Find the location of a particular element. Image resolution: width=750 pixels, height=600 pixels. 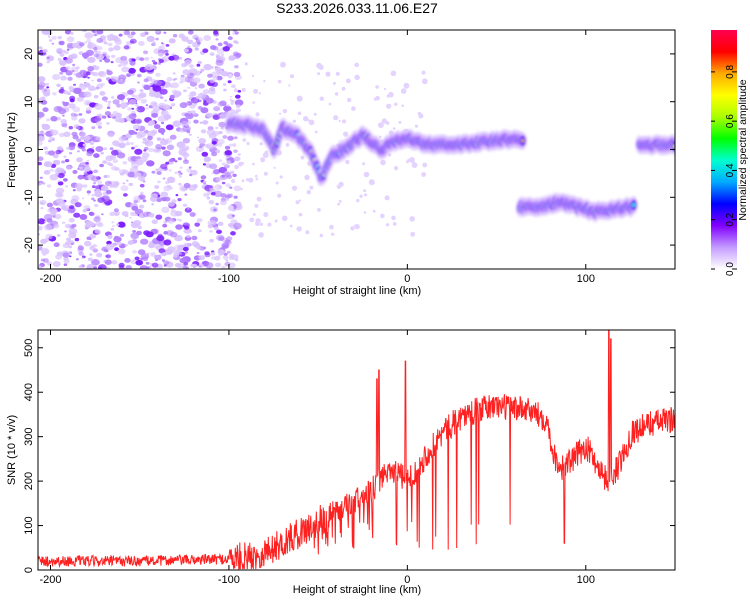

colorbar-tick-label: 0.8 is located at coordinates (730, 71).